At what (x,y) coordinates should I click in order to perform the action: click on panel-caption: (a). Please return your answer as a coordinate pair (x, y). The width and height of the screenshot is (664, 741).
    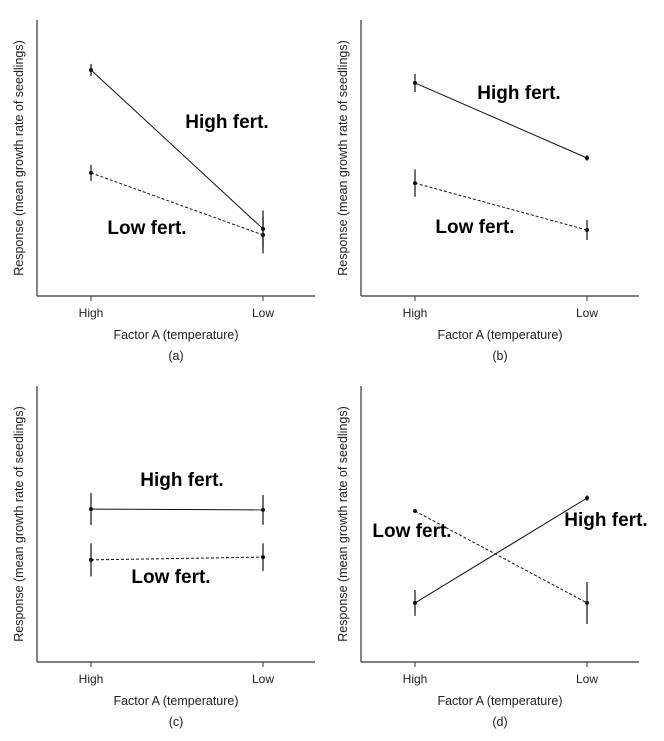
    Looking at the image, I should click on (175, 356).